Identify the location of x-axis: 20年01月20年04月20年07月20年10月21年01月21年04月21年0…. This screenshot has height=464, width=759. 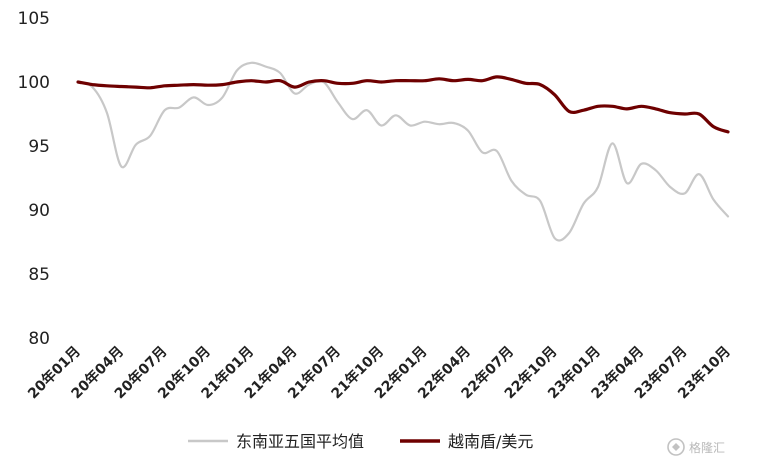
(378, 372).